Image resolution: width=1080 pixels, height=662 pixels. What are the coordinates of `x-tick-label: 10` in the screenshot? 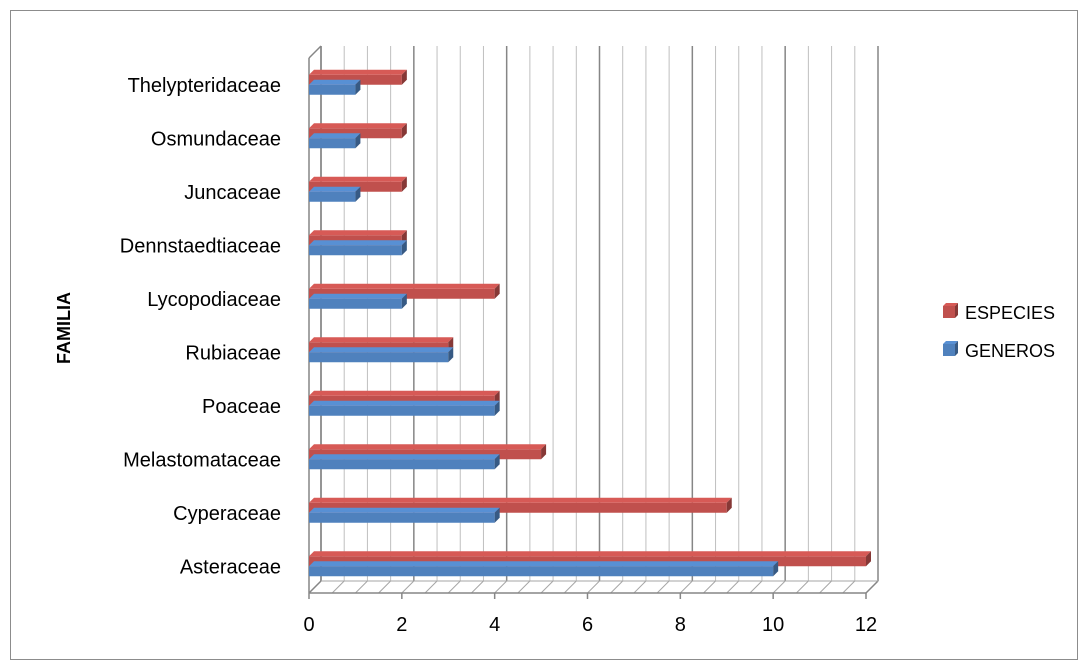 It's located at (773, 625).